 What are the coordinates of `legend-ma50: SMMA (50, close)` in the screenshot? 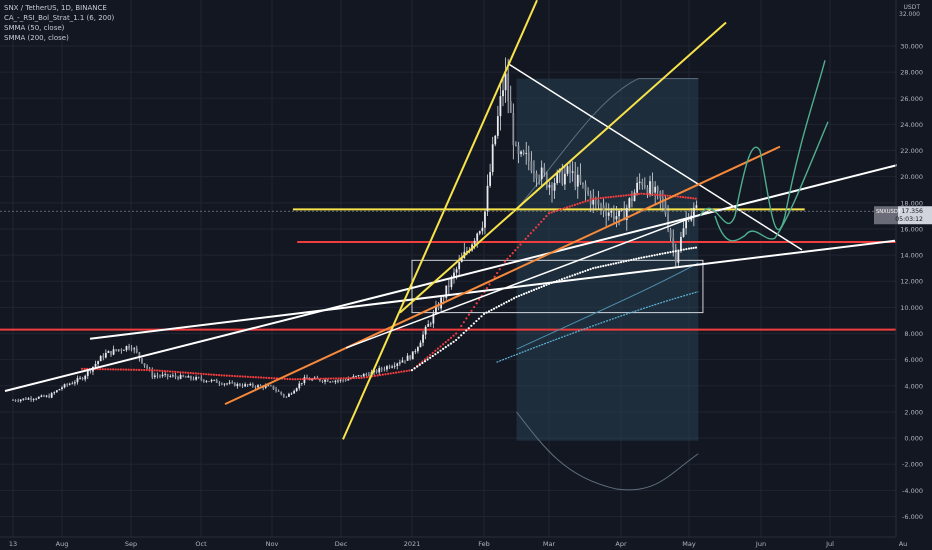 It's located at (34, 28).